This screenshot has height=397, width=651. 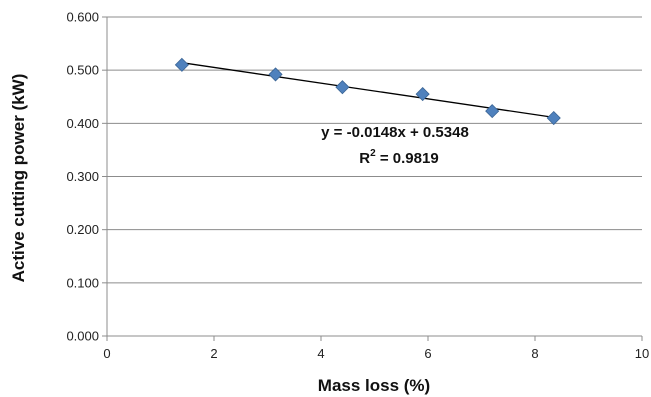 I want to click on trendline, so click(x=367, y=90).